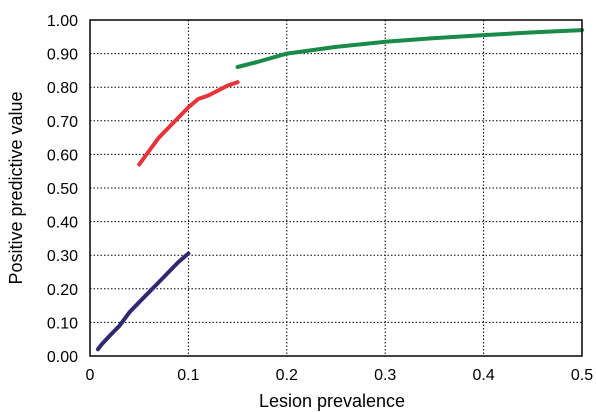 Image resolution: width=596 pixels, height=412 pixels. I want to click on x-tick-label: 0.3, so click(385, 375).